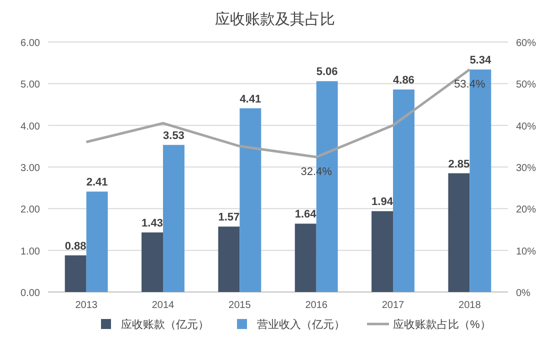 This screenshot has width=550, height=345. What do you see at coordinates (470, 305) in the screenshot?
I see `x-tick-label: 2018` at bounding box center [470, 305].